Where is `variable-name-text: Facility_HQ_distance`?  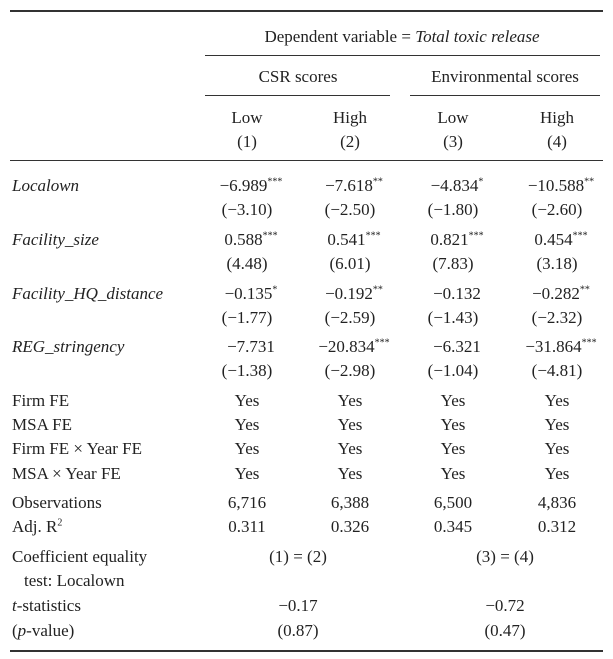
variable-name-text: Facility_HQ_distance is located at coordinates (88, 293).